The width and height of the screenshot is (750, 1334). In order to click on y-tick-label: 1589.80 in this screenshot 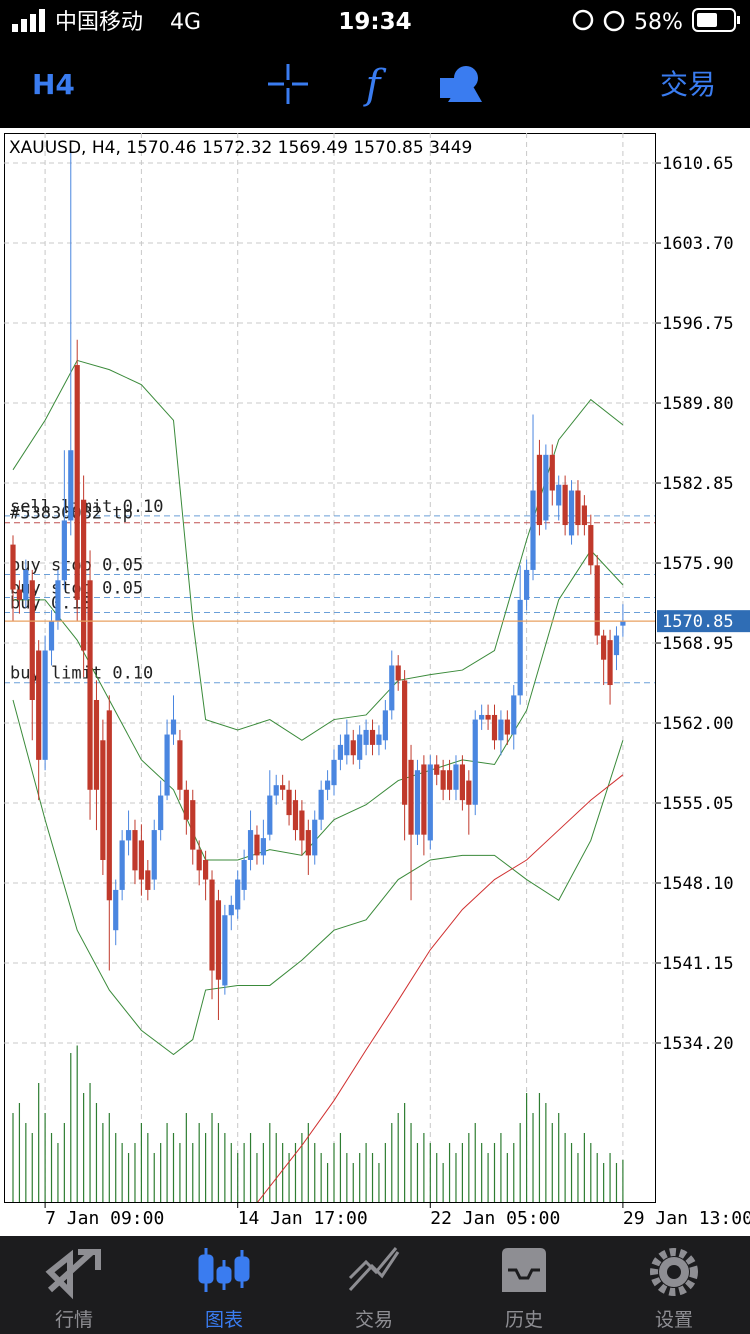, I will do `click(698, 404)`.